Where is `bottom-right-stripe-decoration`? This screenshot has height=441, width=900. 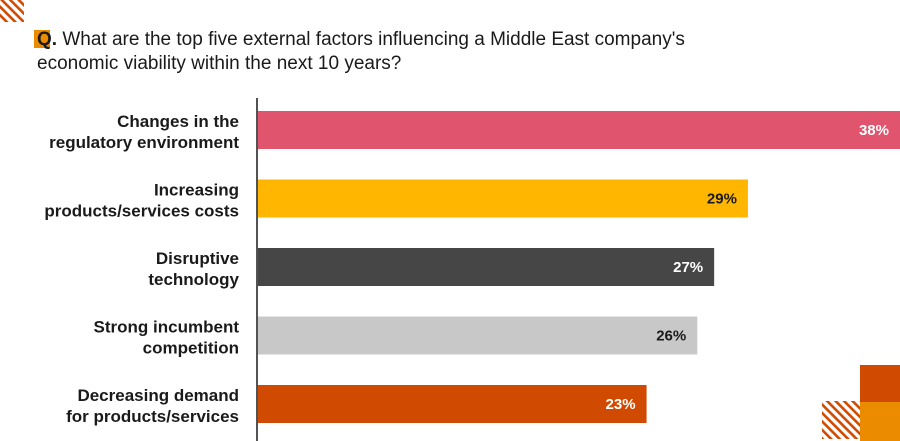
bottom-right-stripe-decoration is located at coordinates (841, 420).